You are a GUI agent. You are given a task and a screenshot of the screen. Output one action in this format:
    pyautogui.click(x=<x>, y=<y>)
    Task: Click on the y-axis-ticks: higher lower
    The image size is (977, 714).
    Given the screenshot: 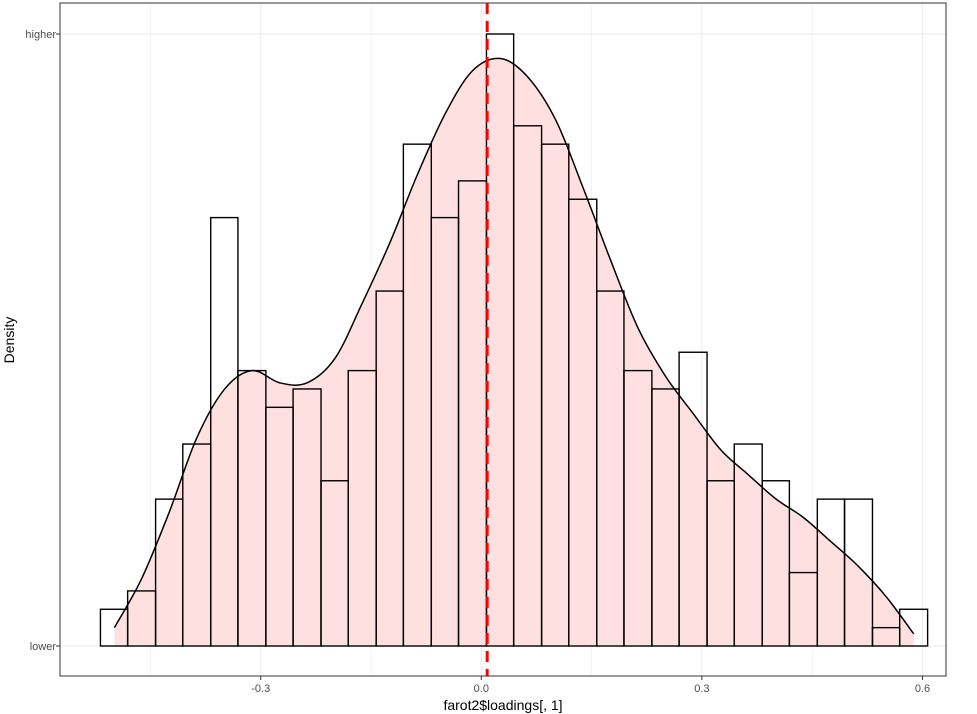 What is the action you would take?
    pyautogui.click(x=42, y=341)
    